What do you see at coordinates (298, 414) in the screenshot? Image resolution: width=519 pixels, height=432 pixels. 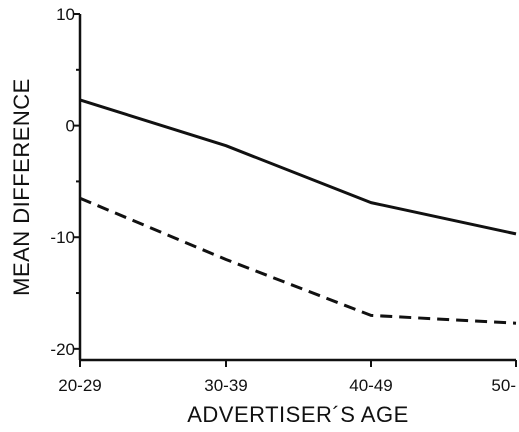 I see `x-axis-title: ADVERTISER´S AGE` at bounding box center [298, 414].